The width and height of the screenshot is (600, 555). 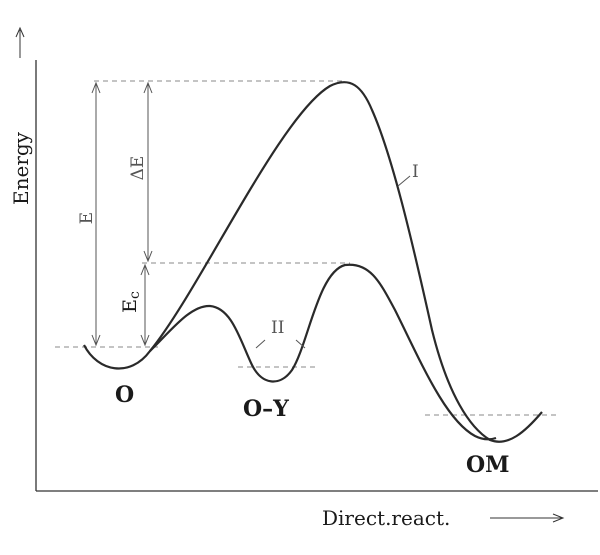 What do you see at coordinates (404, 181) in the screenshot?
I see `curve-i-leader` at bounding box center [404, 181].